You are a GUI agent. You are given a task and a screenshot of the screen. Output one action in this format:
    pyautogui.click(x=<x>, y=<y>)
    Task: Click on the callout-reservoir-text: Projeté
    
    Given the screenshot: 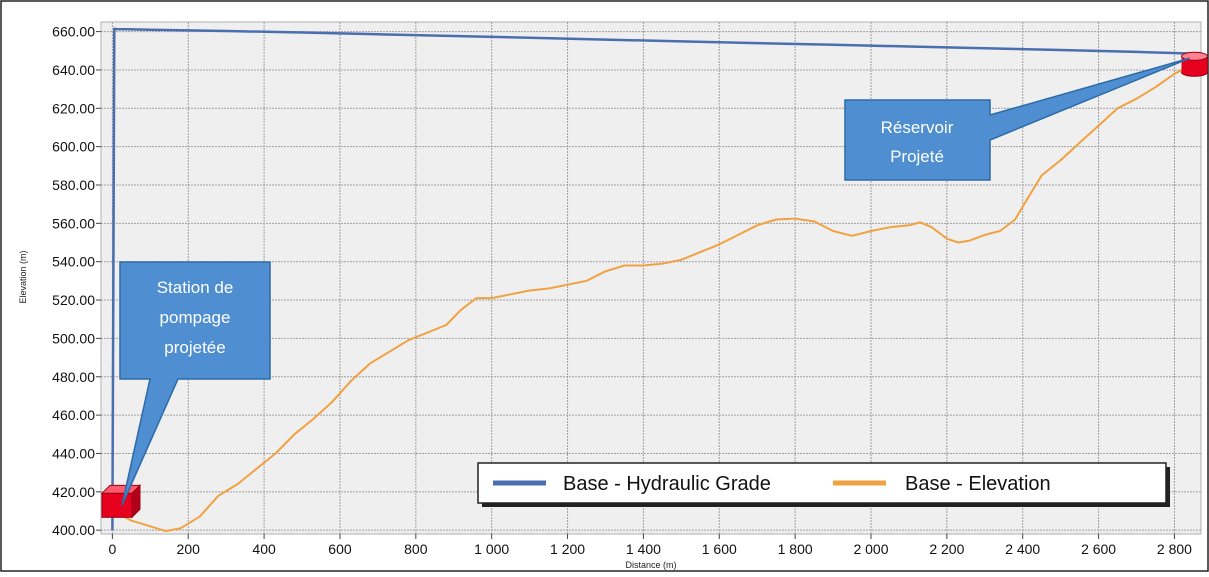 What is the action you would take?
    pyautogui.click(x=917, y=156)
    